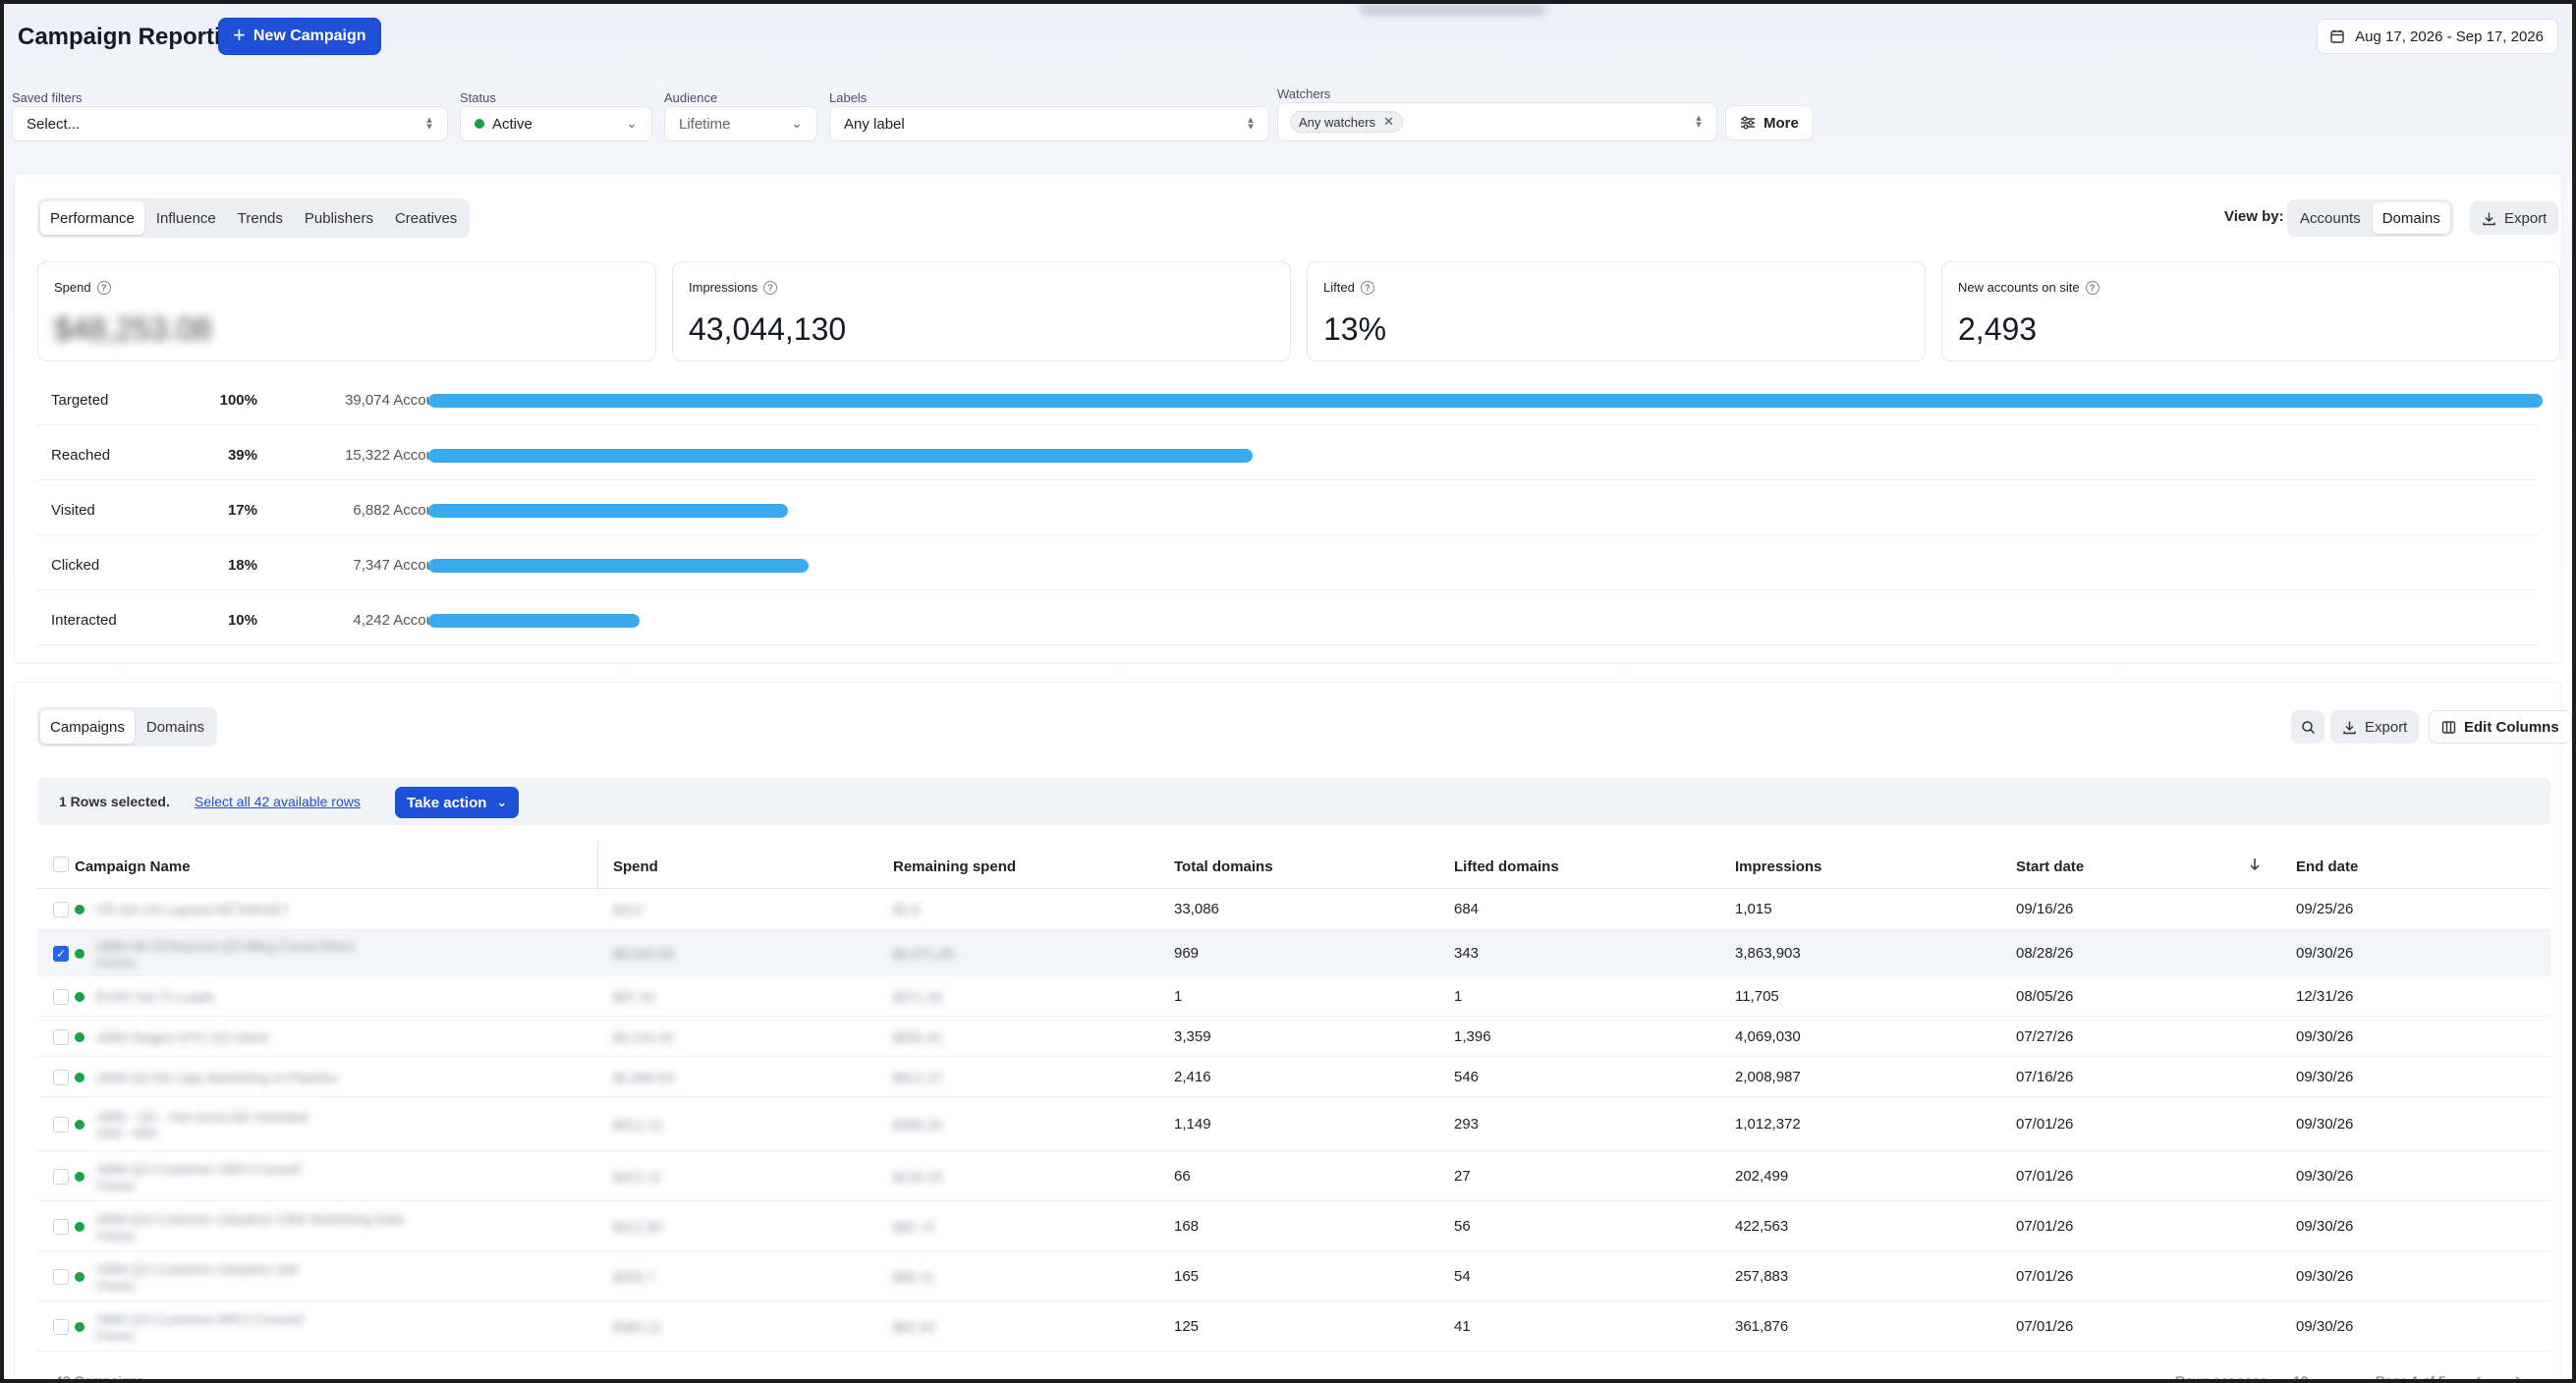 Image resolution: width=2576 pixels, height=1383 pixels. I want to click on table-search-button, so click(2307, 727).